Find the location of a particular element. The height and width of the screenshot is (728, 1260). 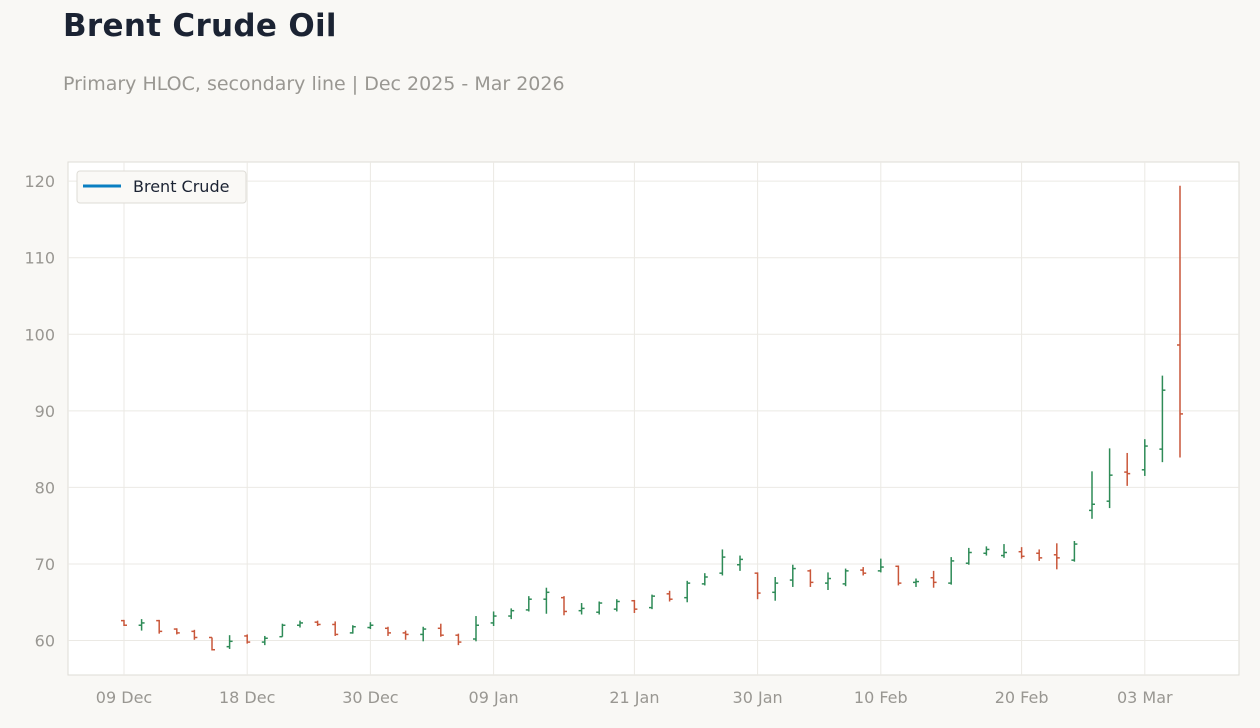

x-tick-label: 09 Jan is located at coordinates (494, 697).